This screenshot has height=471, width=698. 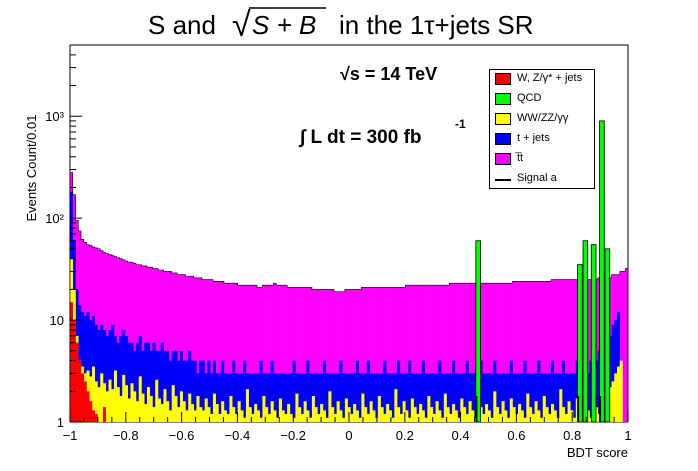 What do you see at coordinates (543, 118) in the screenshot?
I see `legend-label-diboson: WW/ZZ/γγ` at bounding box center [543, 118].